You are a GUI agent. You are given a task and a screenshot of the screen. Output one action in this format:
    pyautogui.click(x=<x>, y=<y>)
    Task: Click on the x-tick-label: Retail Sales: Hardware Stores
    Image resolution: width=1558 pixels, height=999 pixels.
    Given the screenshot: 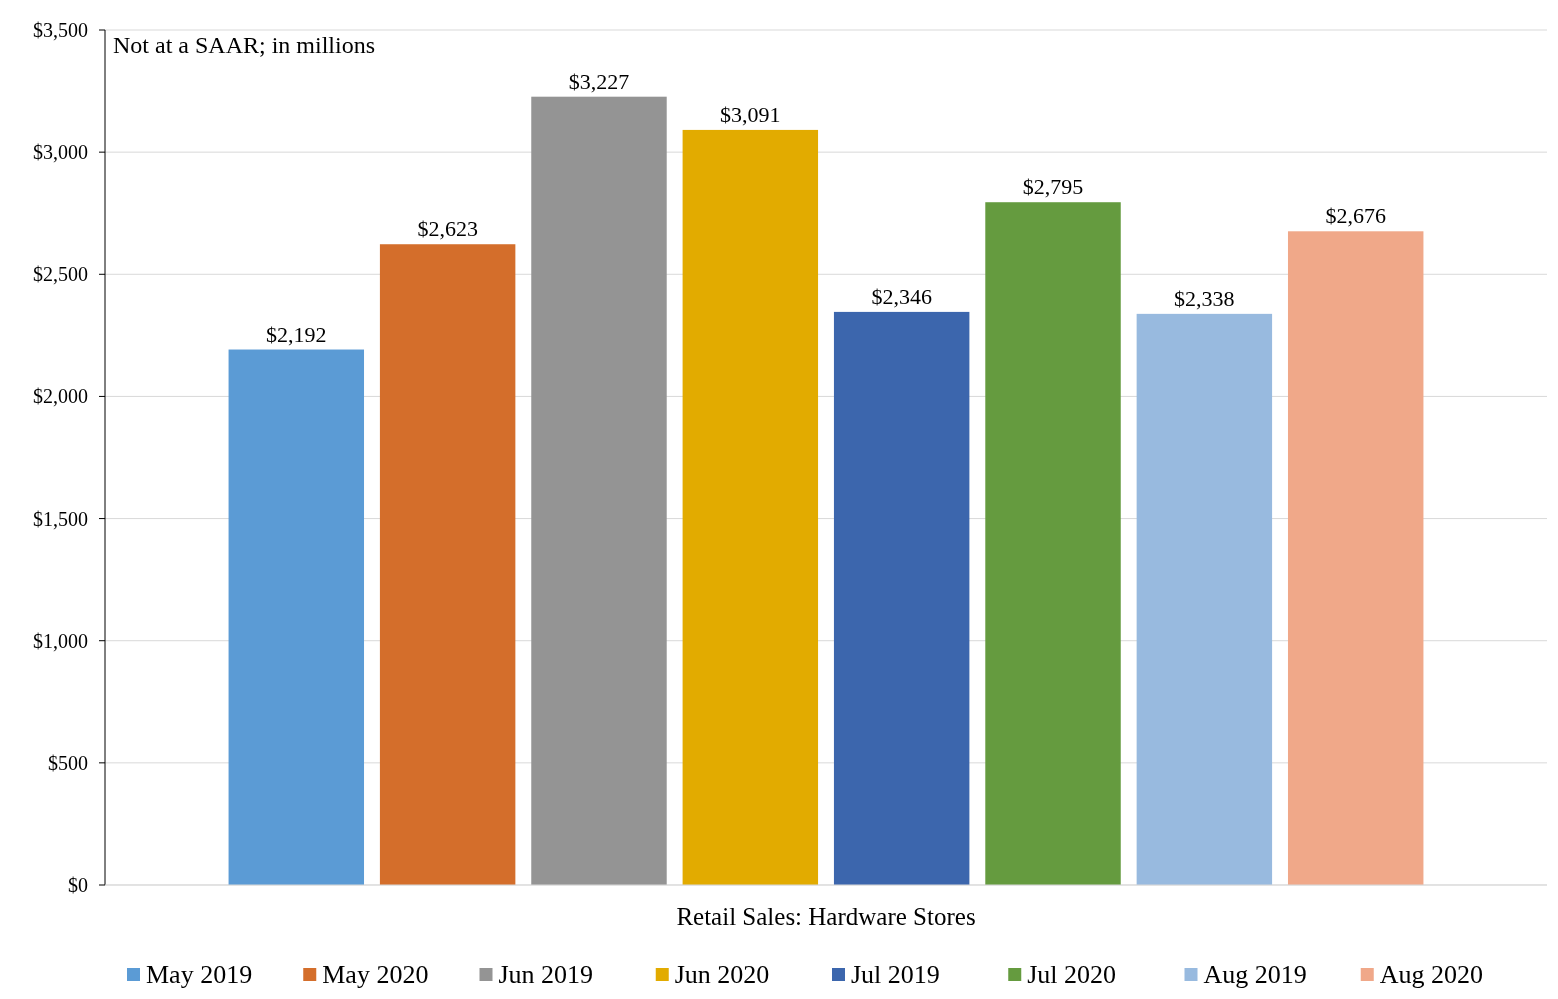 What is the action you would take?
    pyautogui.click(x=826, y=916)
    